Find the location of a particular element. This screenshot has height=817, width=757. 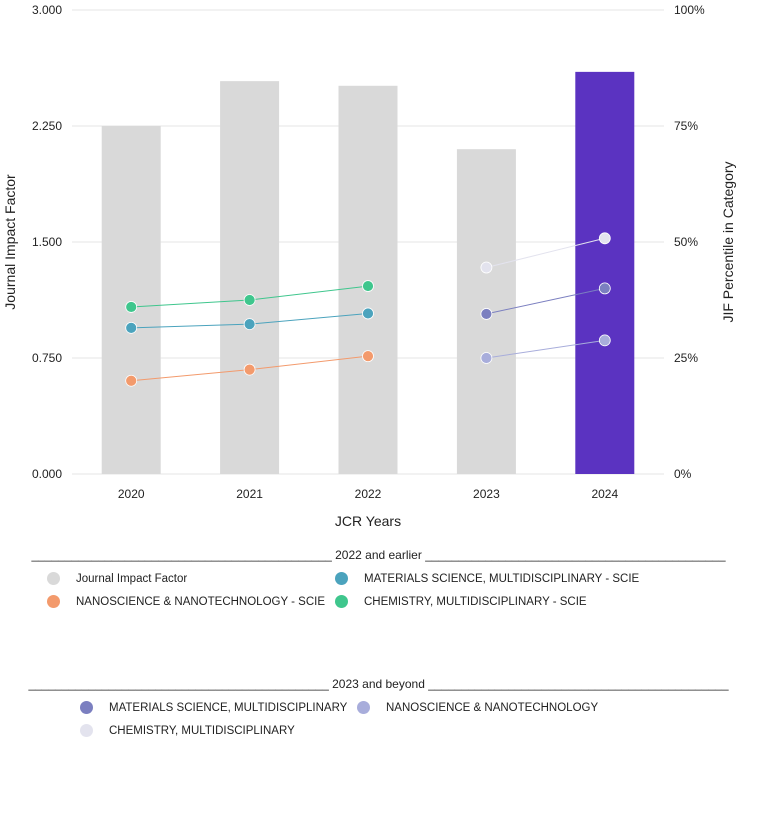

bar-jif-2024 is located at coordinates (605, 272).